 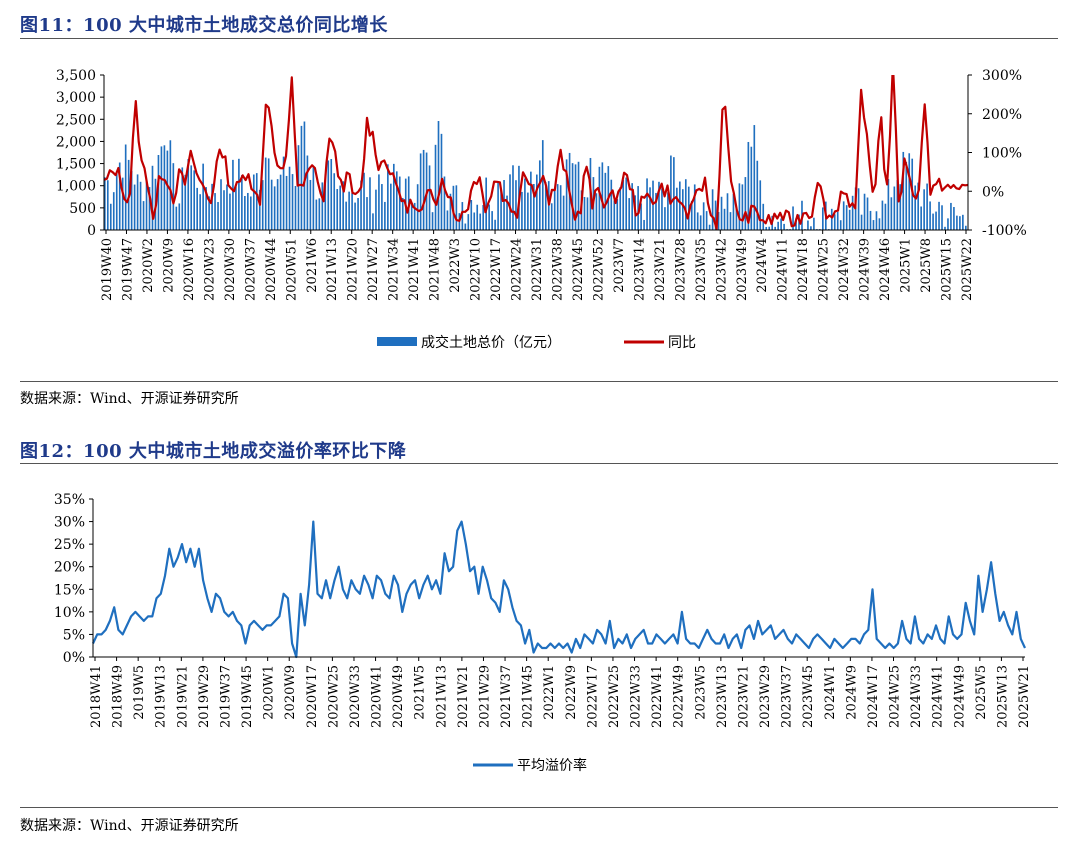 I want to click on x-tick-label: 2024W9, so click(x=851, y=692).